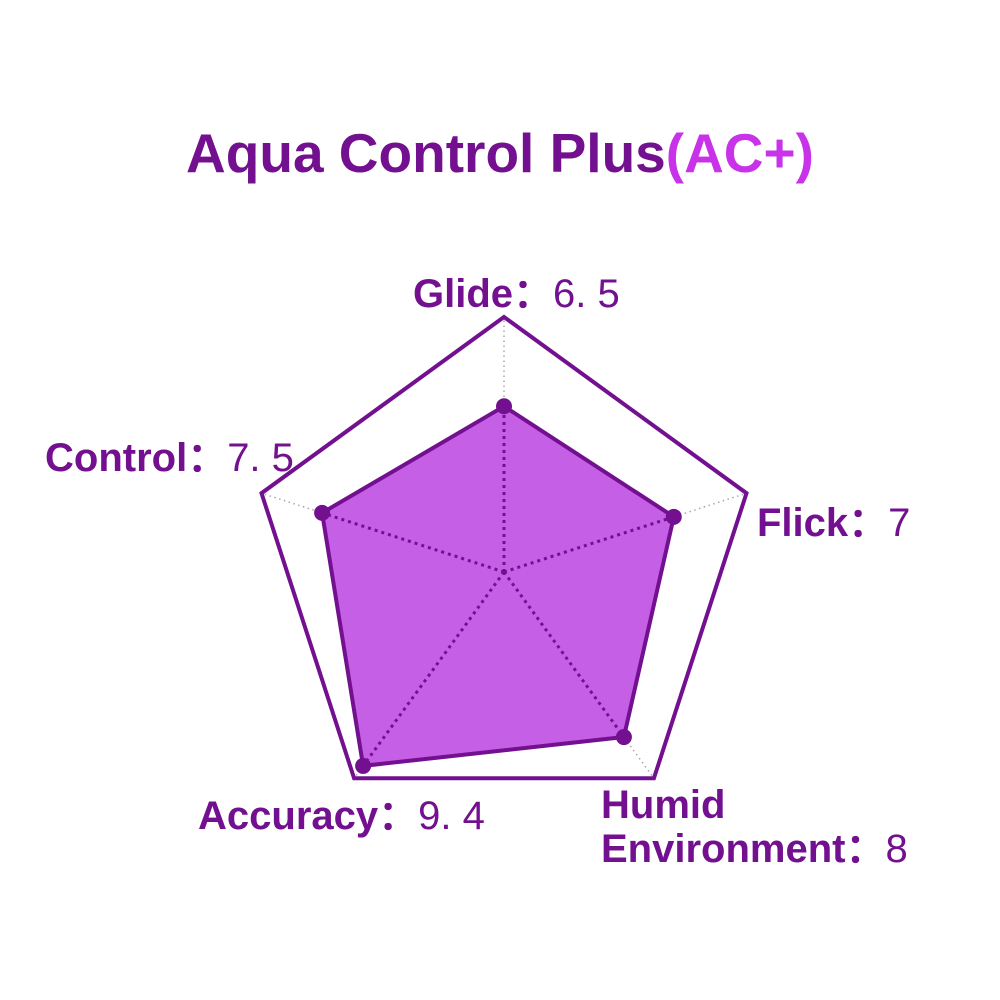 This screenshot has height=1000, width=1000. I want to click on axis-name: Glide, so click(463, 294).